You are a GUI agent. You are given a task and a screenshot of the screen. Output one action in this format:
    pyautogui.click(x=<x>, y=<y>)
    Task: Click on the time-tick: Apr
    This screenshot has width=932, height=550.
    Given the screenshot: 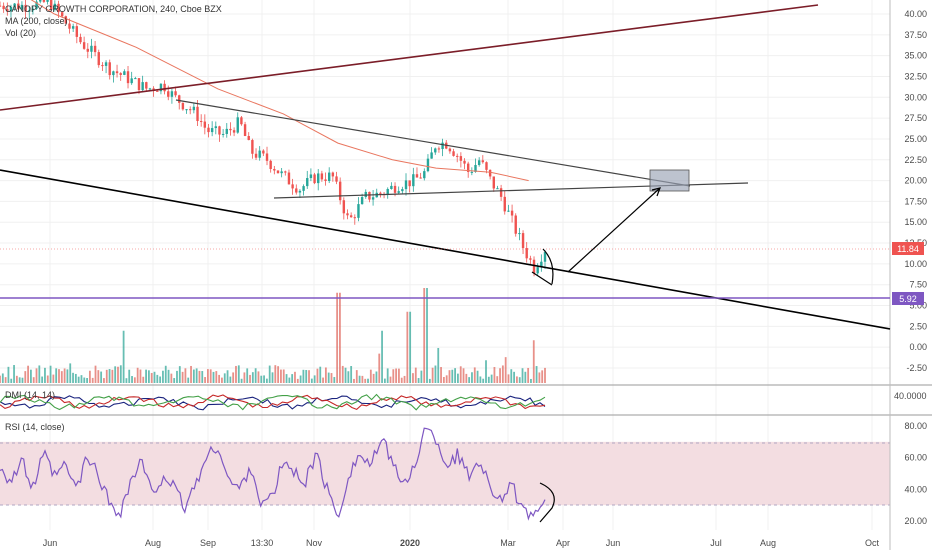 What is the action you would take?
    pyautogui.click(x=563, y=543)
    